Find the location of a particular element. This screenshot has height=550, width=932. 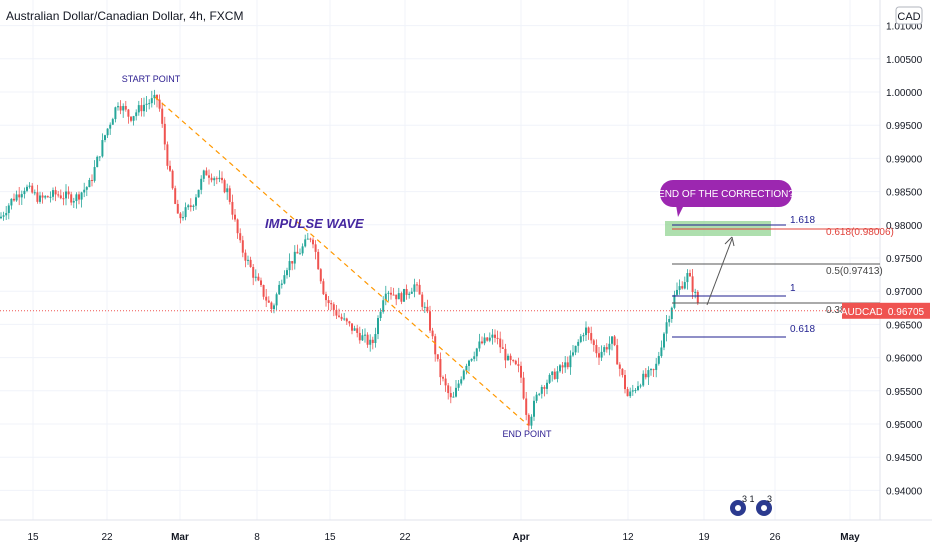

end-point-label: END POINT is located at coordinates (527, 434).